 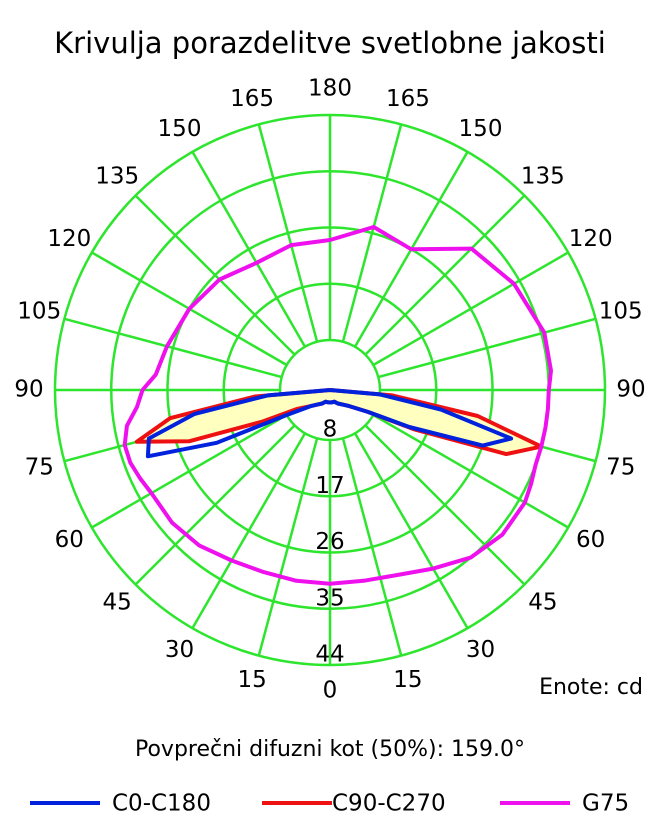 I want to click on radial-label: 17, so click(x=329, y=486).